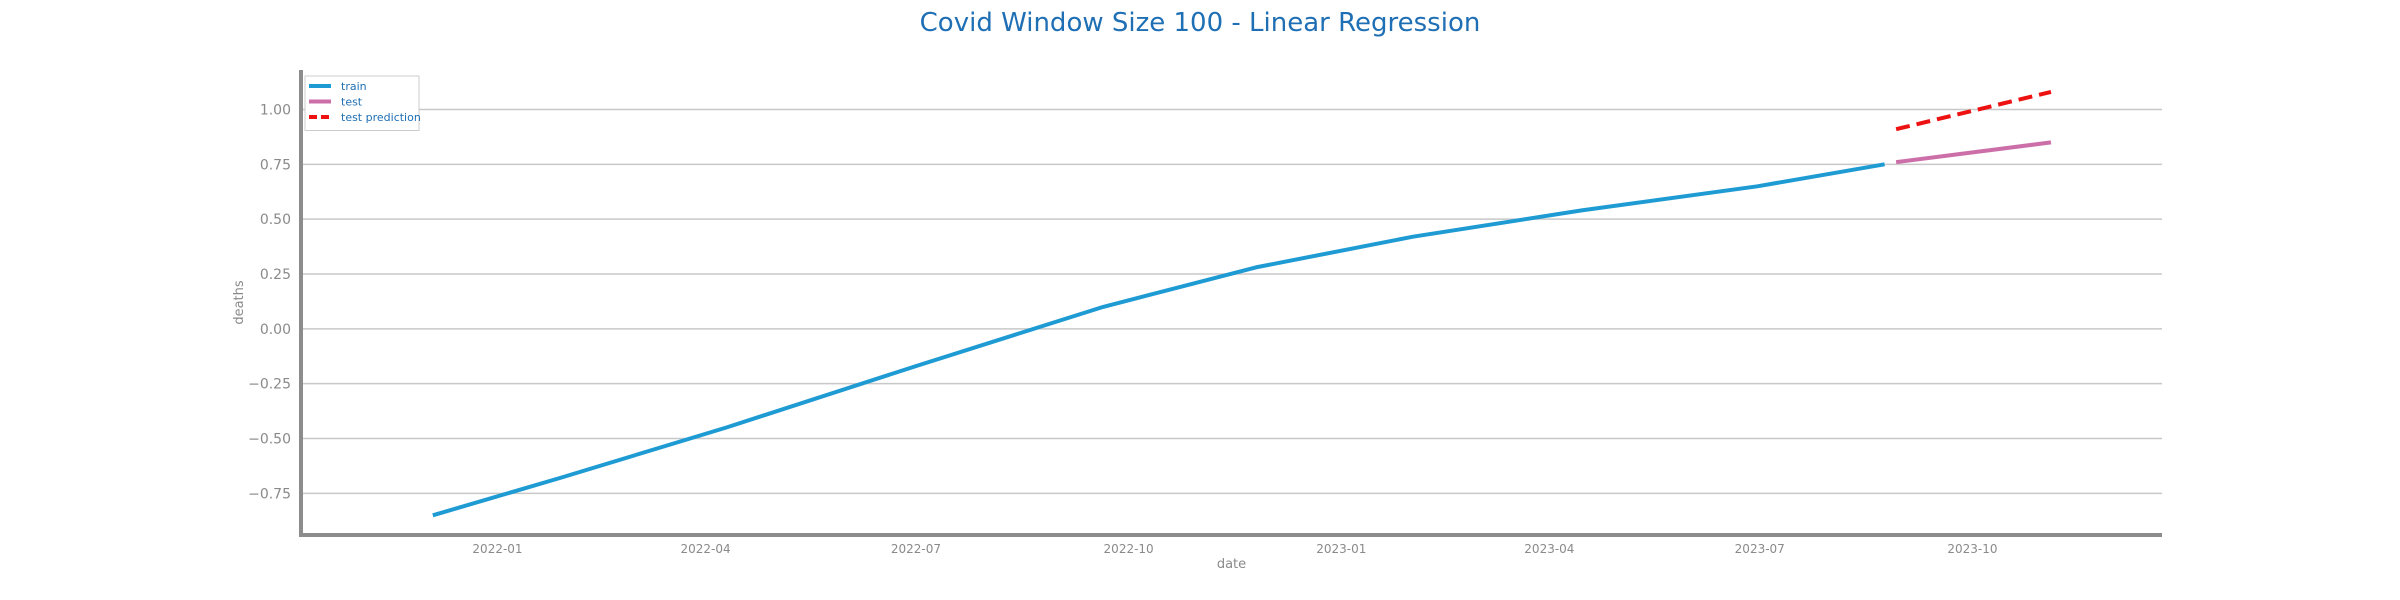 The image size is (2400, 600). What do you see at coordinates (497, 549) in the screenshot?
I see `x-tick-label: 2022-01` at bounding box center [497, 549].